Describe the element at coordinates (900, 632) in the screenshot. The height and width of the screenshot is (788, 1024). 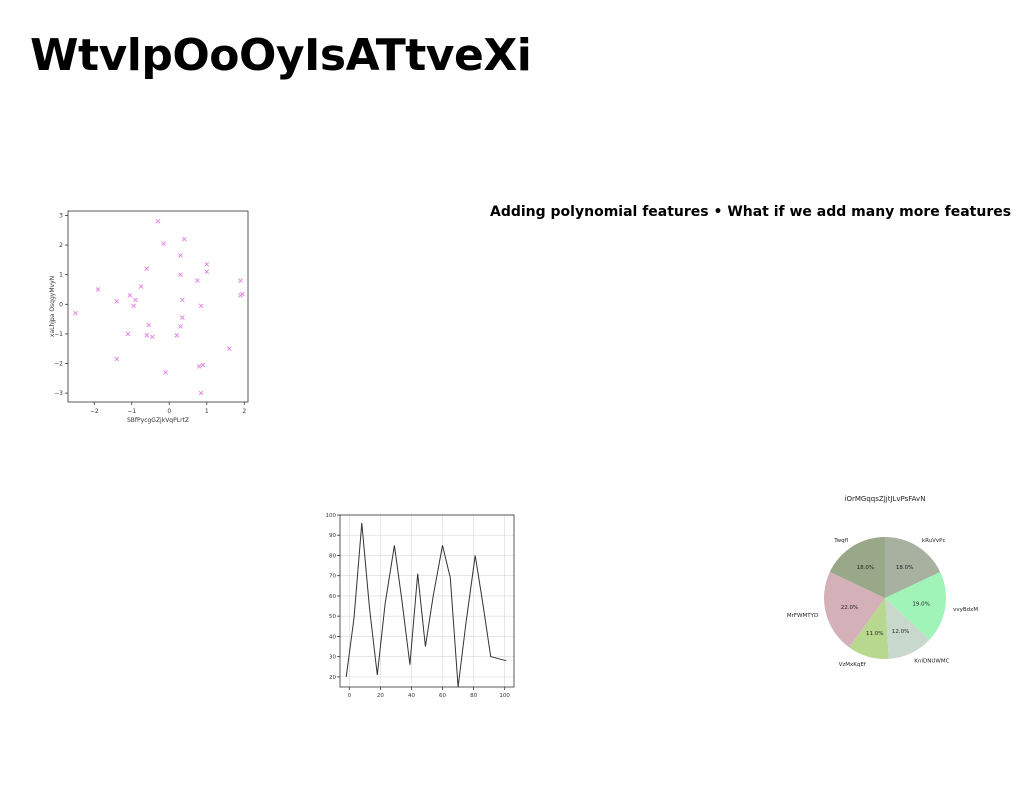
I see `pie-slice-value-label: 12.0%` at that location.